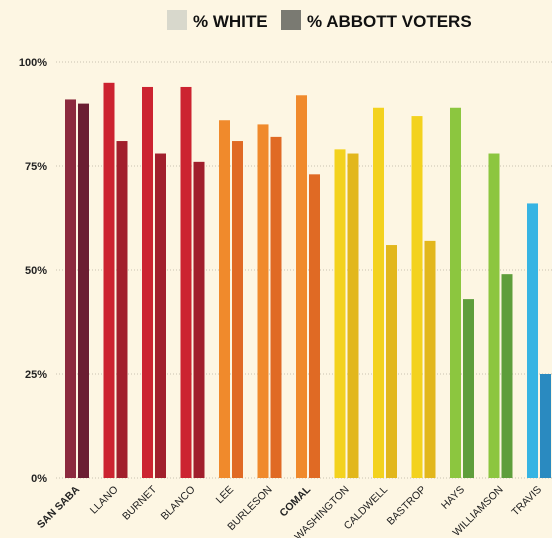 This screenshot has height=538, width=552. I want to click on legend-swatch-abbott, so click(291, 20).